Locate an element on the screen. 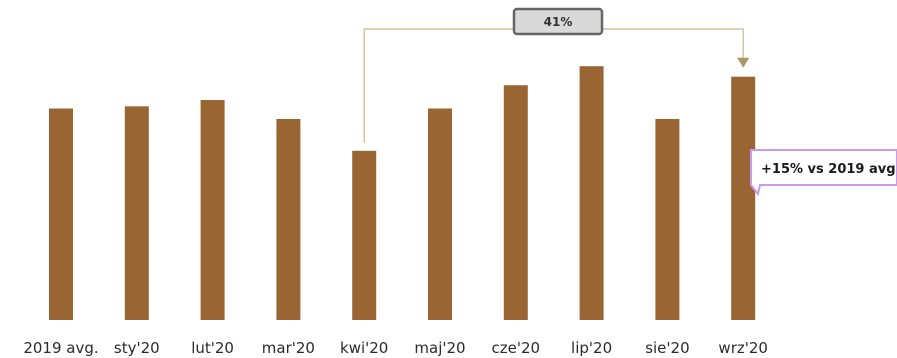 This screenshot has height=358, width=897. category-label: 2019 avg. is located at coordinates (60, 348).